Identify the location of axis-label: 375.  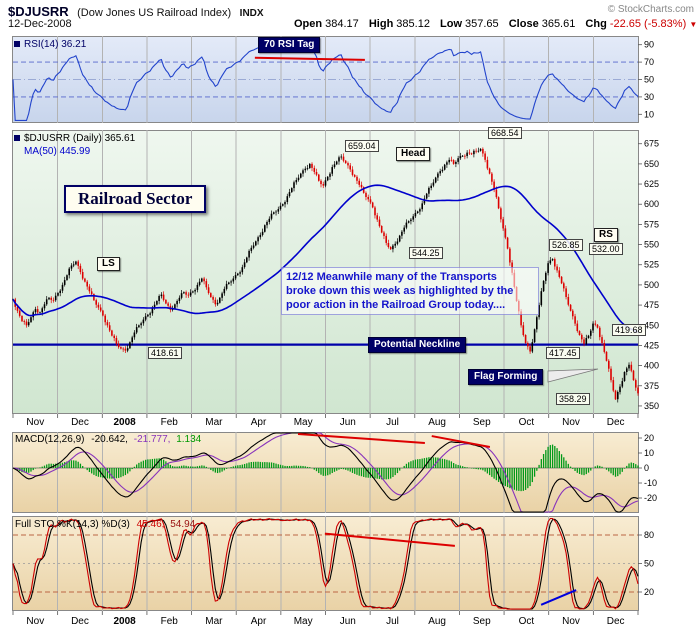
(651, 386).